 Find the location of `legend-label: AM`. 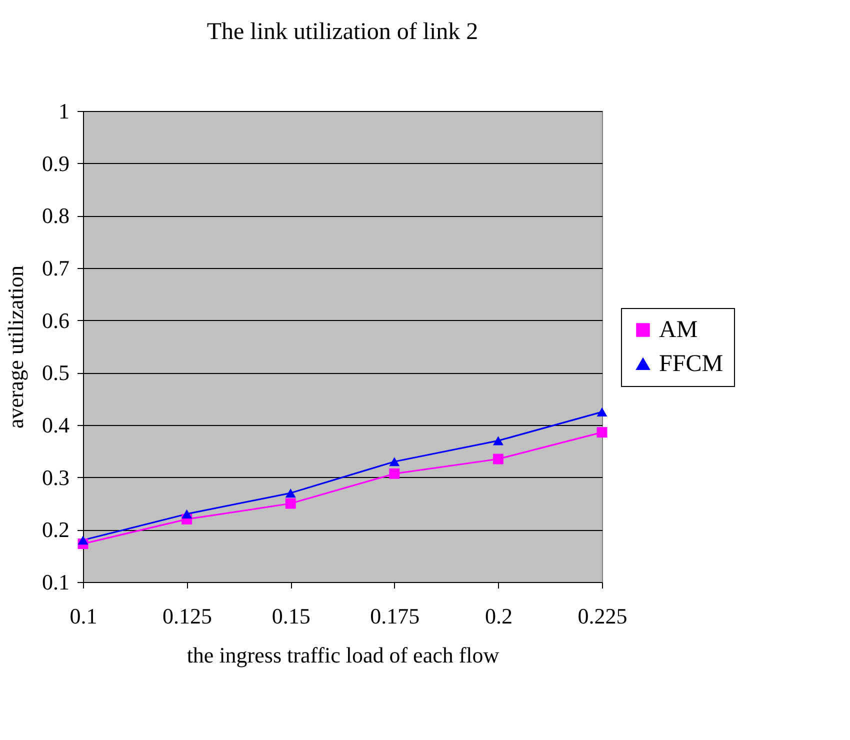

legend-label: AM is located at coordinates (678, 330).